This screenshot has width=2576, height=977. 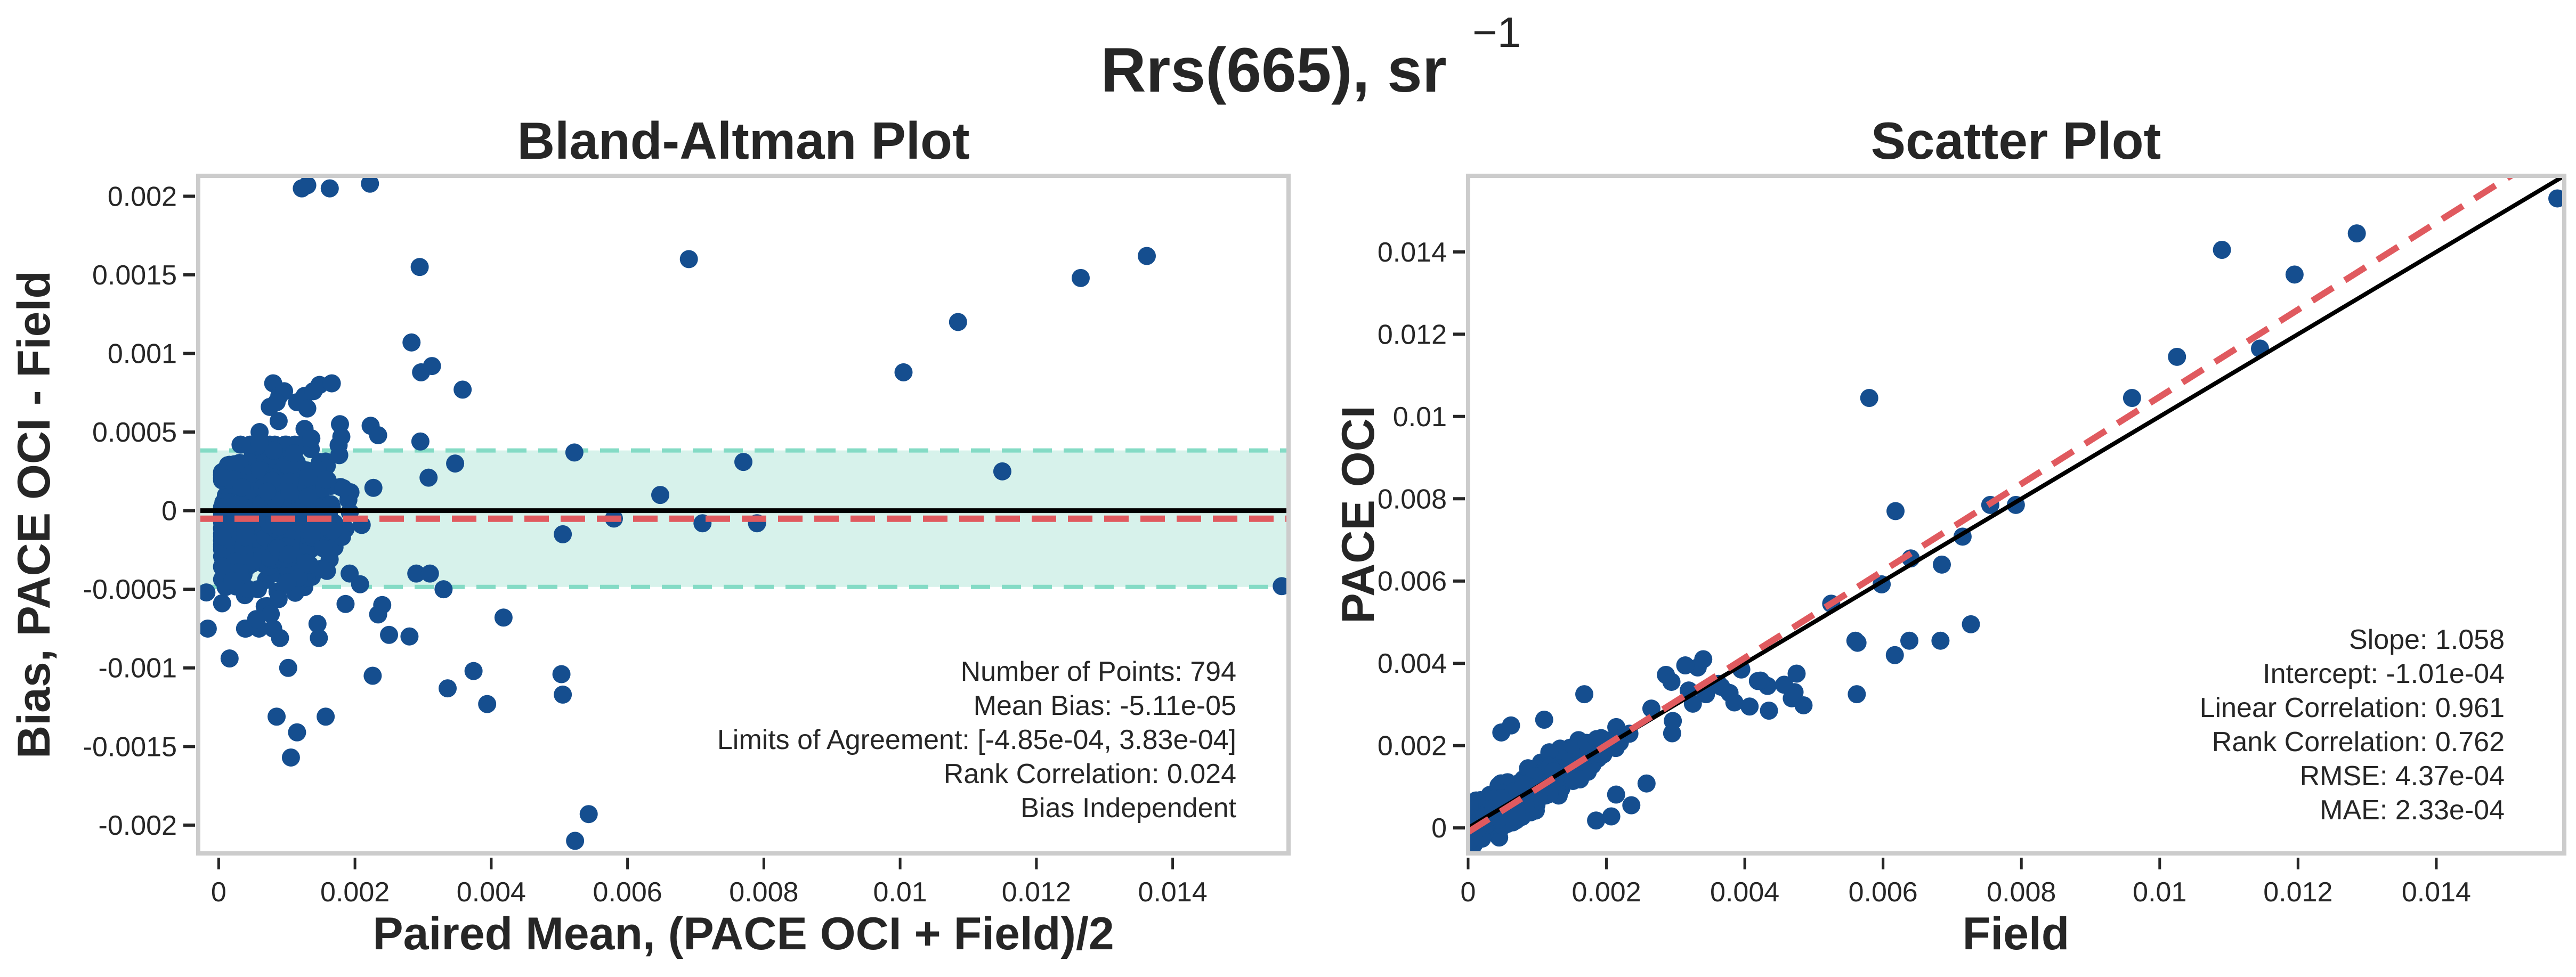 I want to click on stats-line: Rank Correlation: 0.762, so click(x=2358, y=742).